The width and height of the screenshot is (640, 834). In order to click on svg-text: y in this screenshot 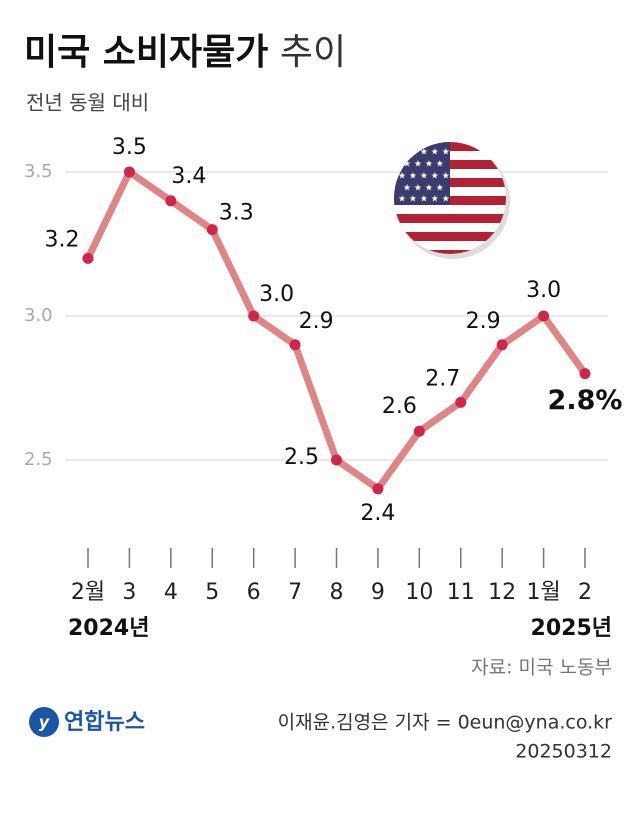, I will do `click(44, 722)`.